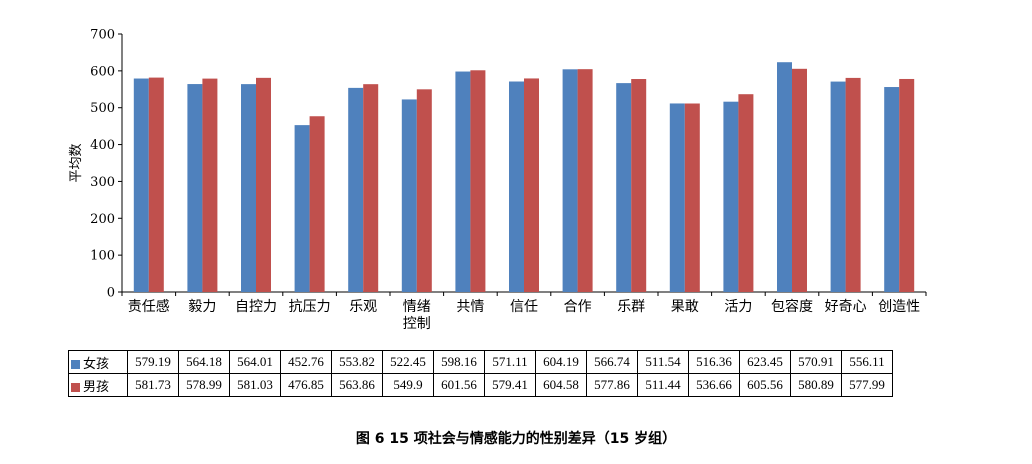 The width and height of the screenshot is (1032, 464). Describe the element at coordinates (202, 306) in the screenshot. I see `x-tick-label: 毅力` at that location.